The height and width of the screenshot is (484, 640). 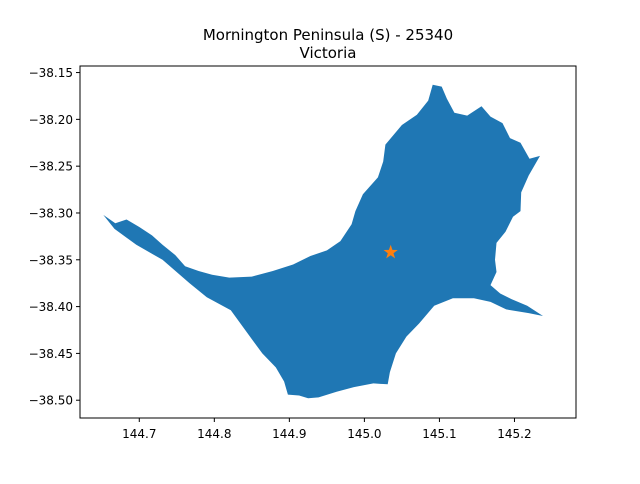 What do you see at coordinates (51, 167) in the screenshot?
I see `y-tick-label: −38.25` at bounding box center [51, 167].